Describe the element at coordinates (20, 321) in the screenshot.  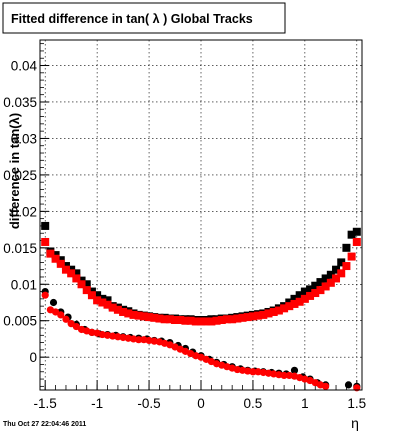
I see `y-tick-label: 0.005` at that location.